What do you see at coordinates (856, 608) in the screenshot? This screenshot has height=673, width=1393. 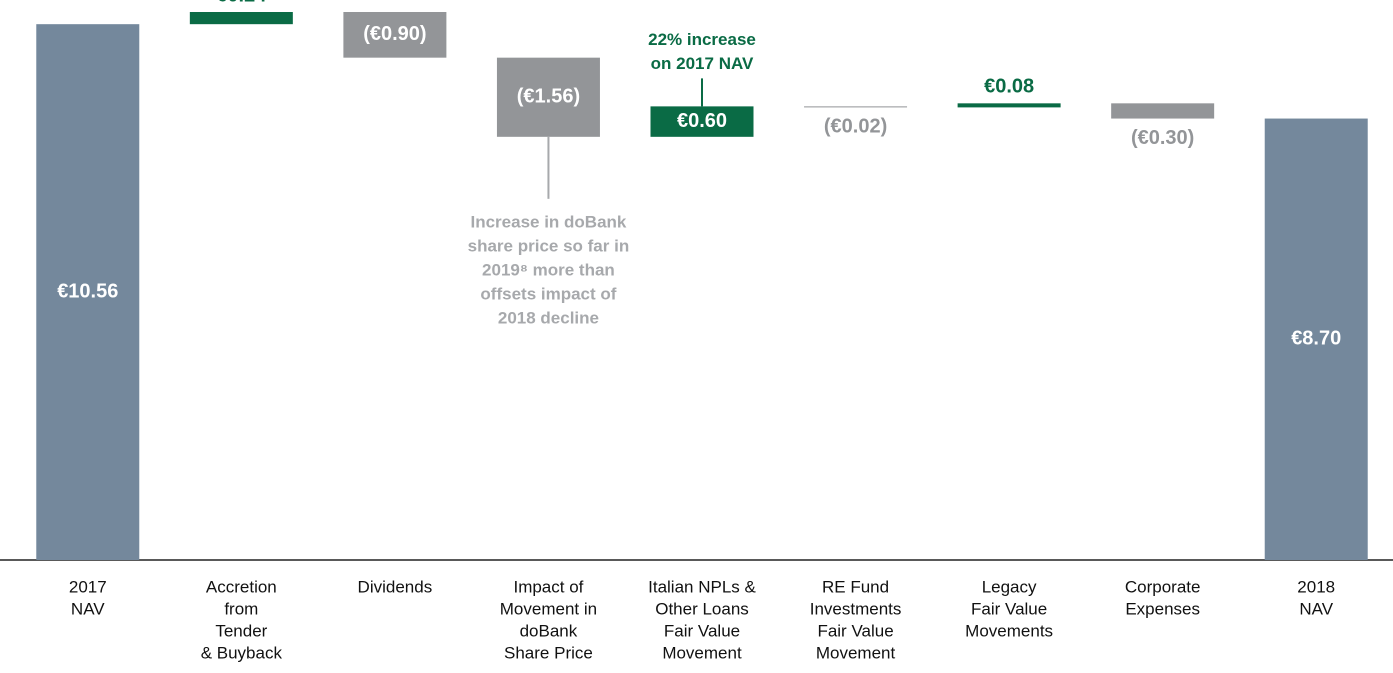 I see `x-tick-label: Investments` at bounding box center [856, 608].